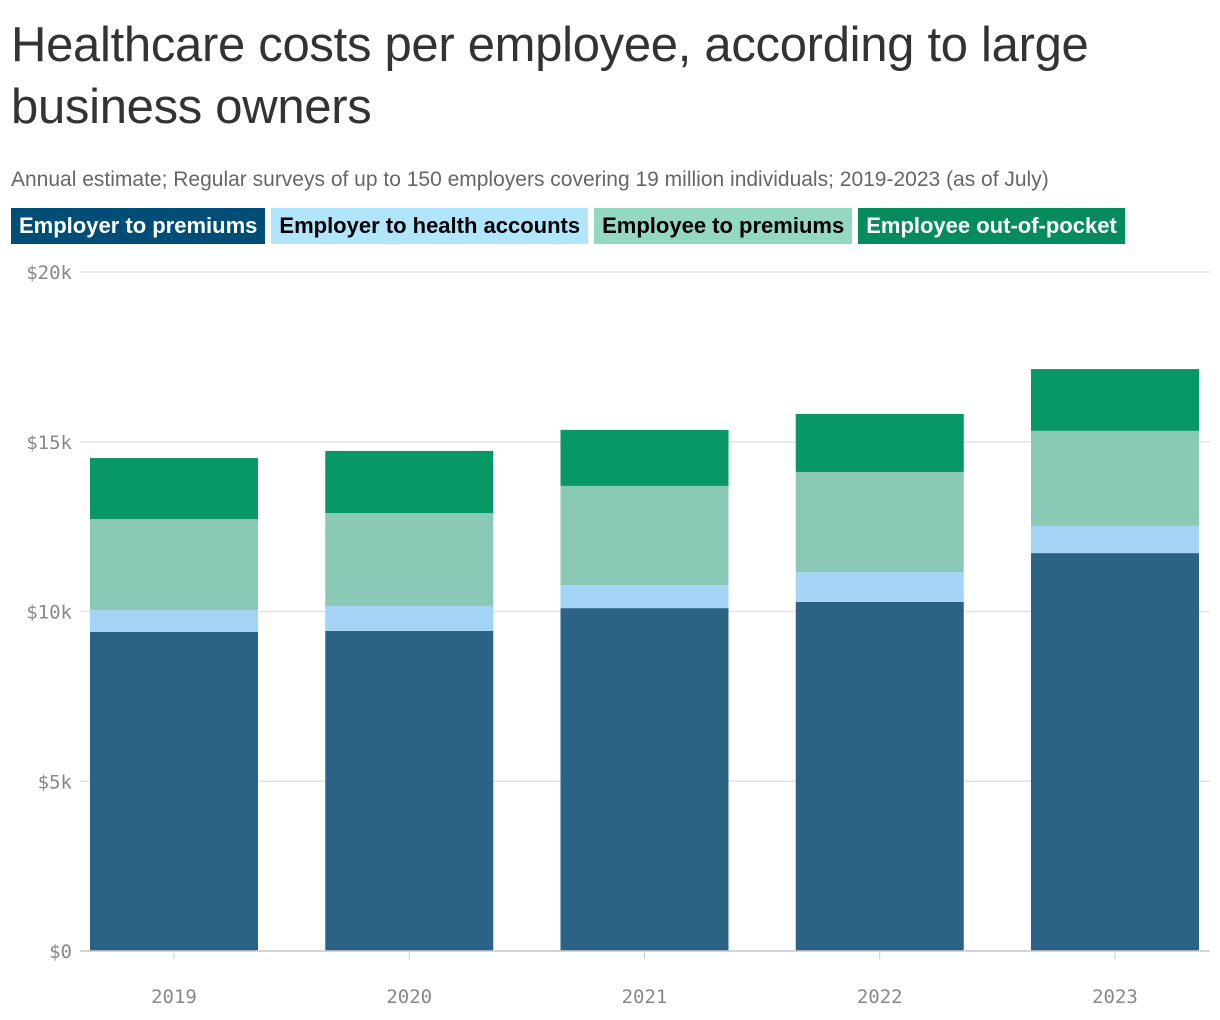 The height and width of the screenshot is (1020, 1220). What do you see at coordinates (880, 997) in the screenshot?
I see `x-tick-label: 2022` at bounding box center [880, 997].